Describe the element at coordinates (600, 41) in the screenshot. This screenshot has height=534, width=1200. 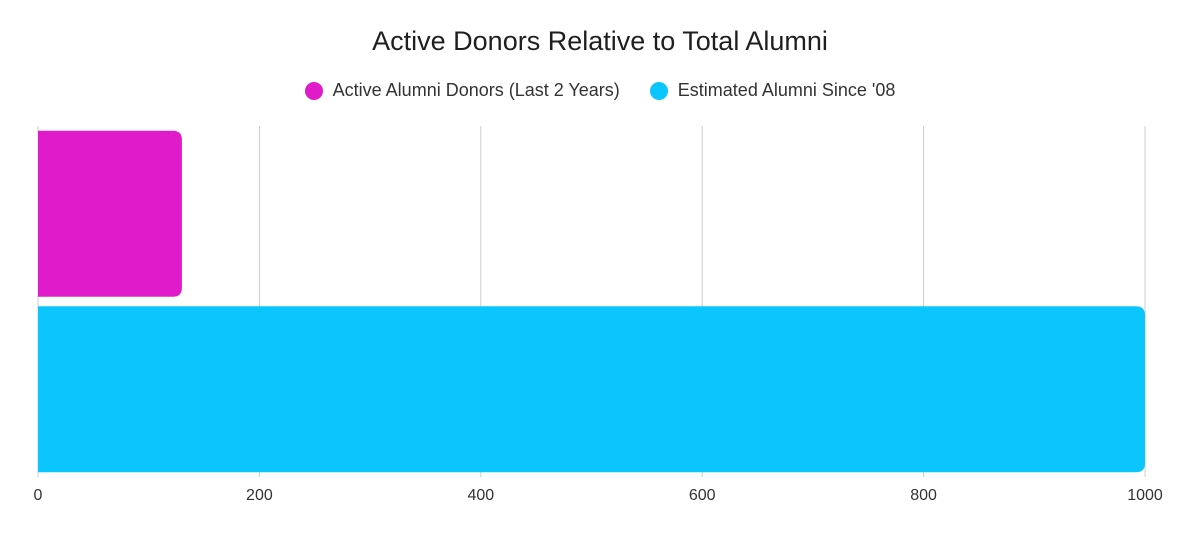
I see `chart-title: Active Donors Relative to Total Alumni` at that location.